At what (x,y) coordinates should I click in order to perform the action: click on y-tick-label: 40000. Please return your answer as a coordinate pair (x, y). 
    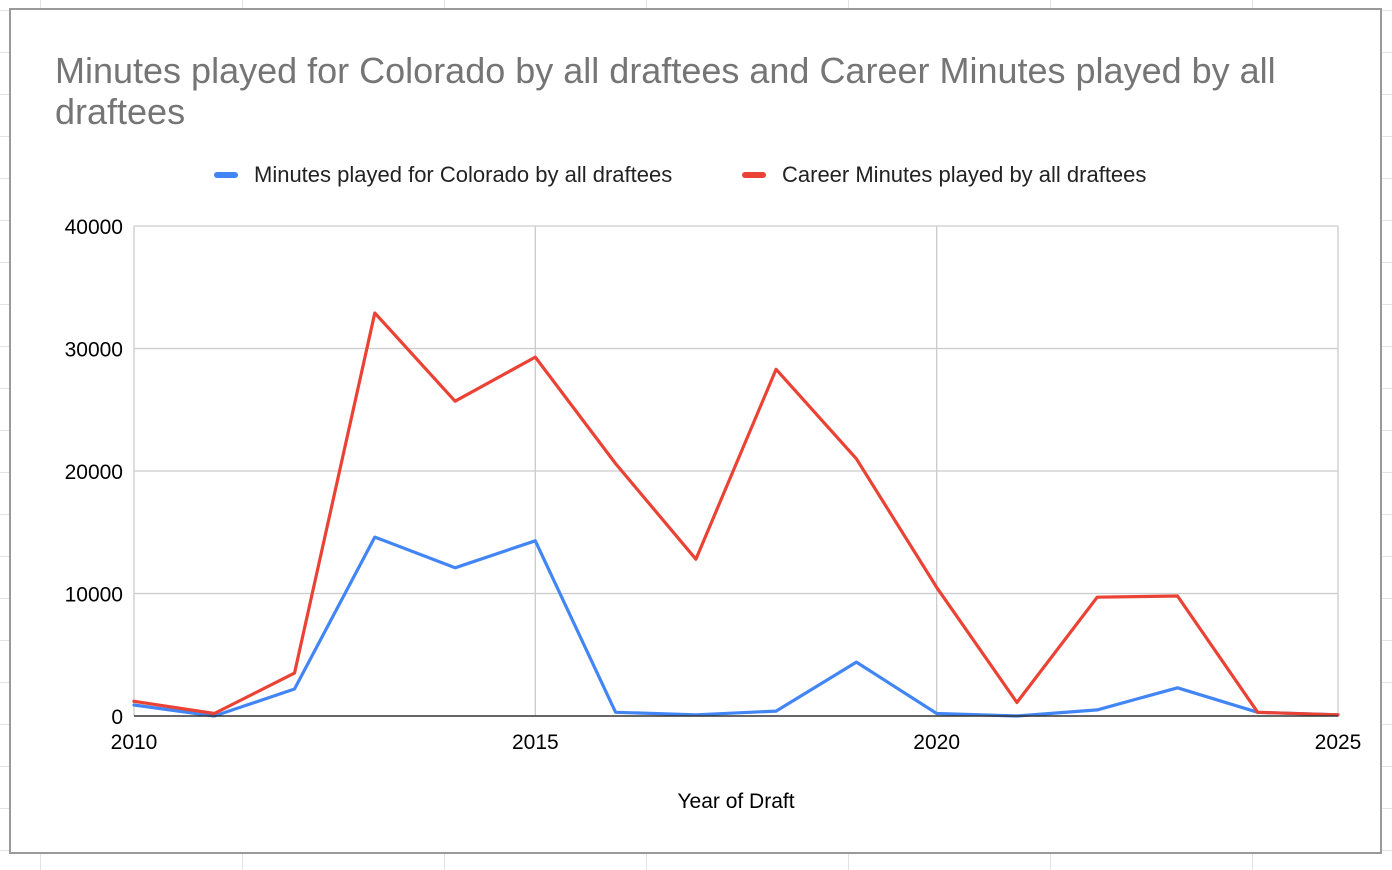
    Looking at the image, I should click on (94, 227).